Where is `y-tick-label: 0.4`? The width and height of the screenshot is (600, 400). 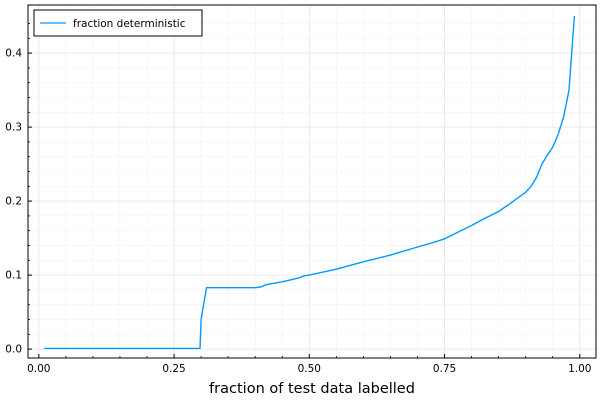
y-tick-label: 0.4 is located at coordinates (13, 54).